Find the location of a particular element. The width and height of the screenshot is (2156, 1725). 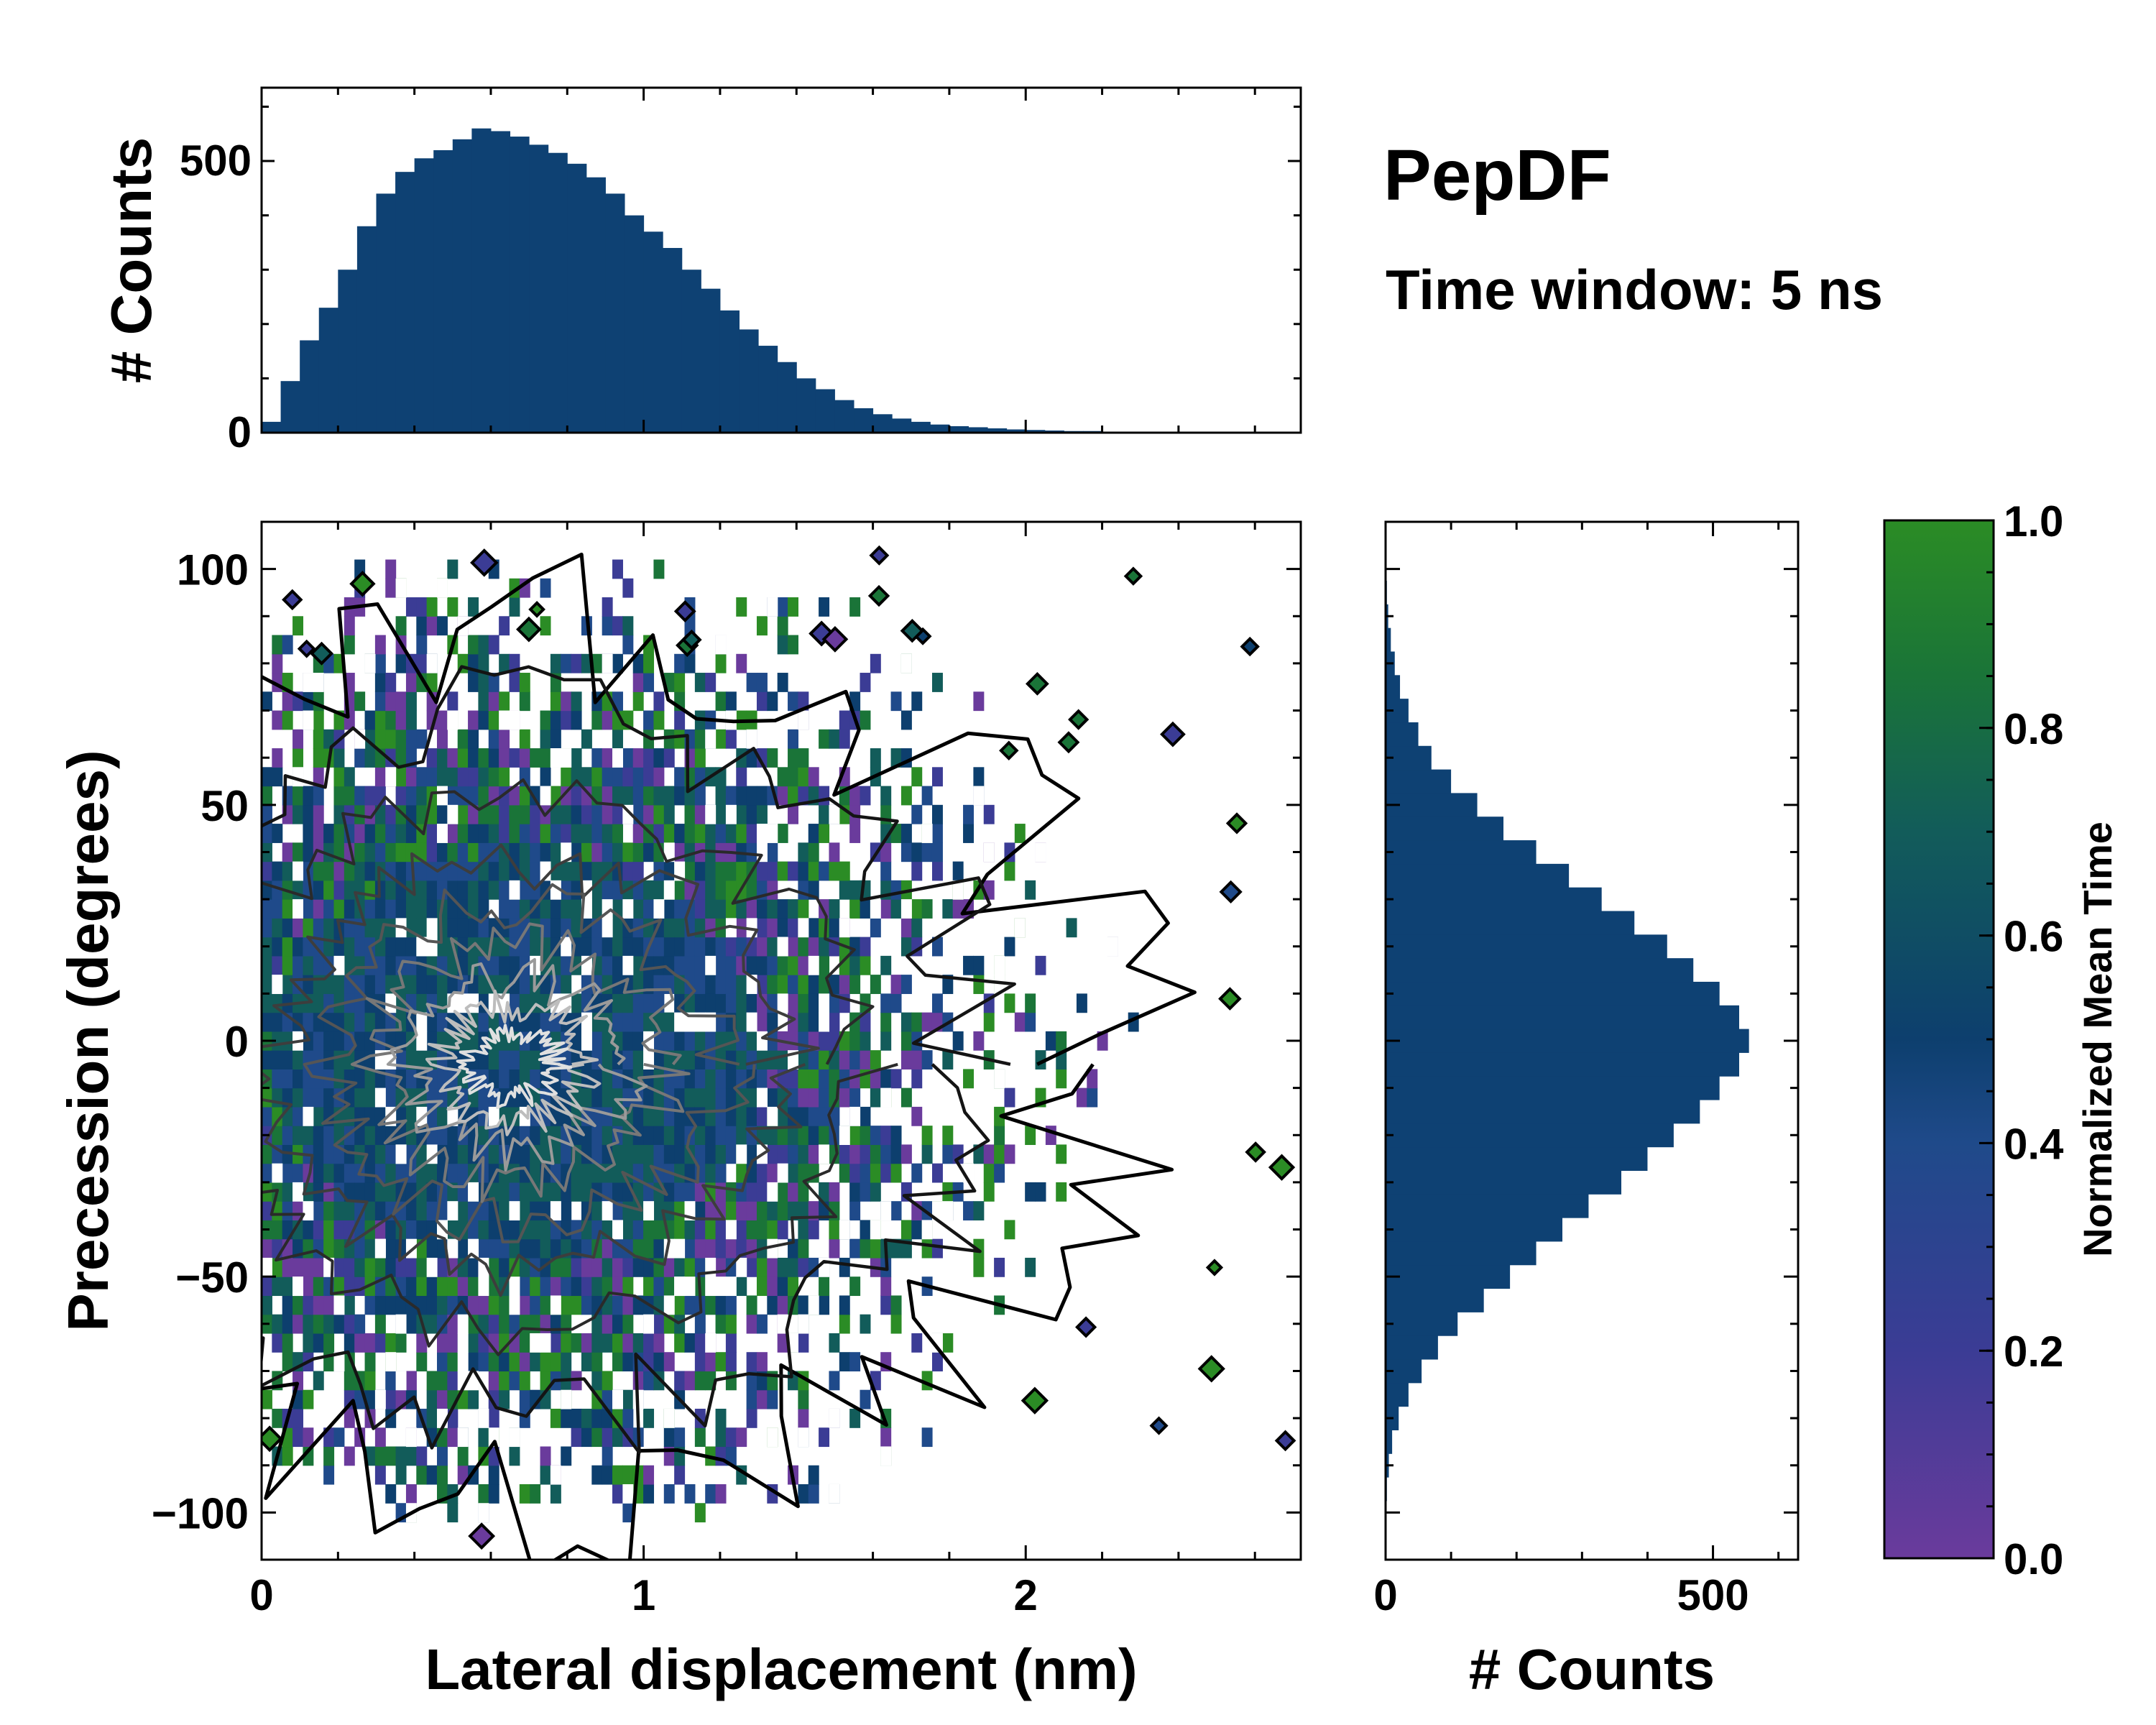

contour-line is located at coordinates (513, 1062).